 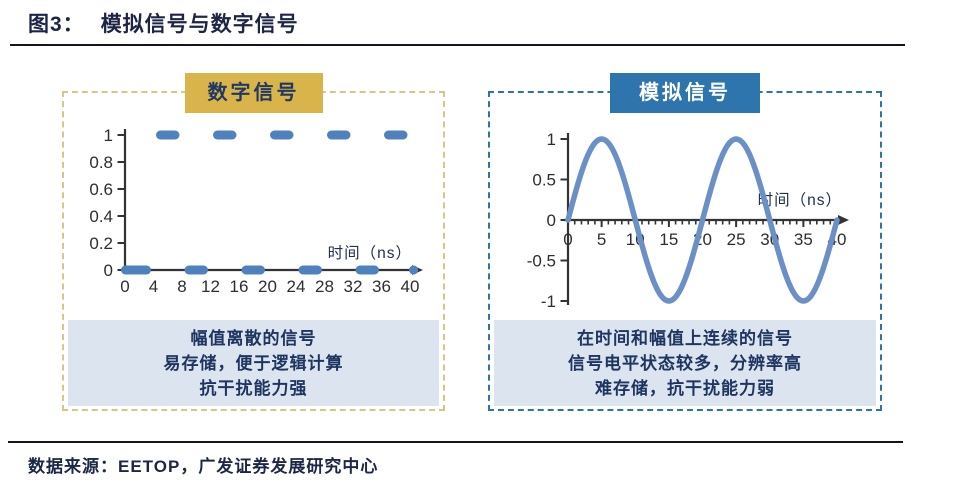 What do you see at coordinates (803, 239) in the screenshot?
I see `svg-text: 35` at bounding box center [803, 239].